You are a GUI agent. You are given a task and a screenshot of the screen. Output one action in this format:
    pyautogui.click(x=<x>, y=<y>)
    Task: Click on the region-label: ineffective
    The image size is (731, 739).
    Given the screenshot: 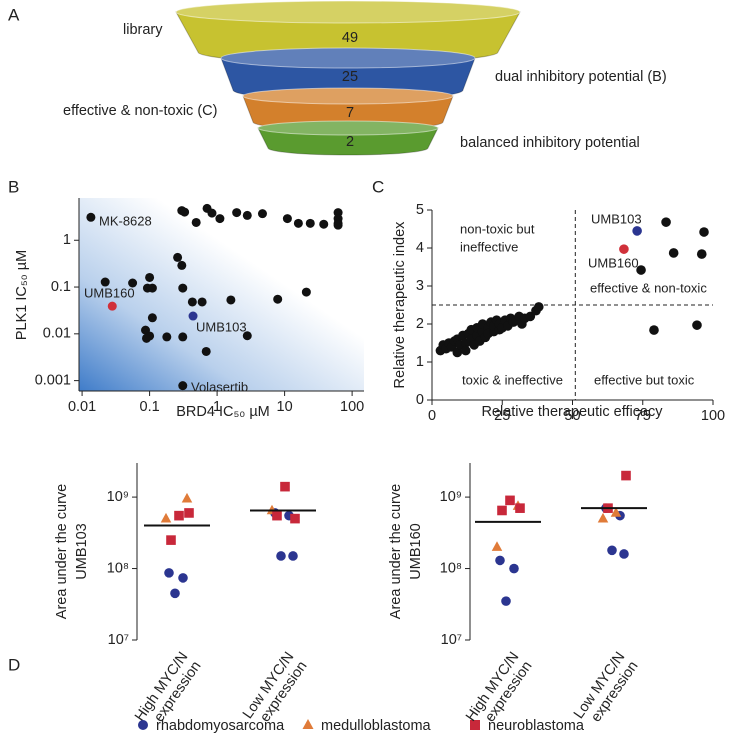 What is the action you would take?
    pyautogui.click(x=489, y=246)
    